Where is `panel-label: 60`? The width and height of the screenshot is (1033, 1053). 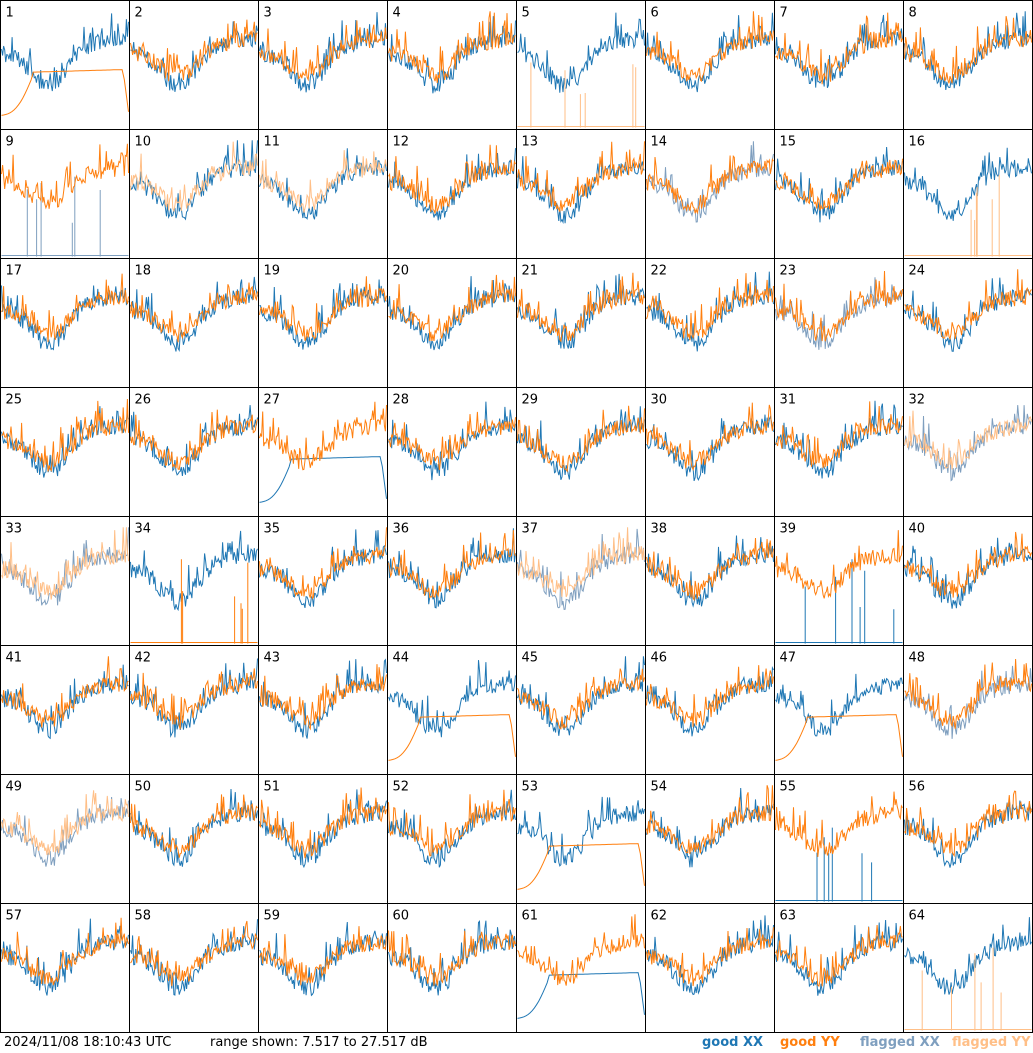 panel-label: 60 is located at coordinates (401, 916).